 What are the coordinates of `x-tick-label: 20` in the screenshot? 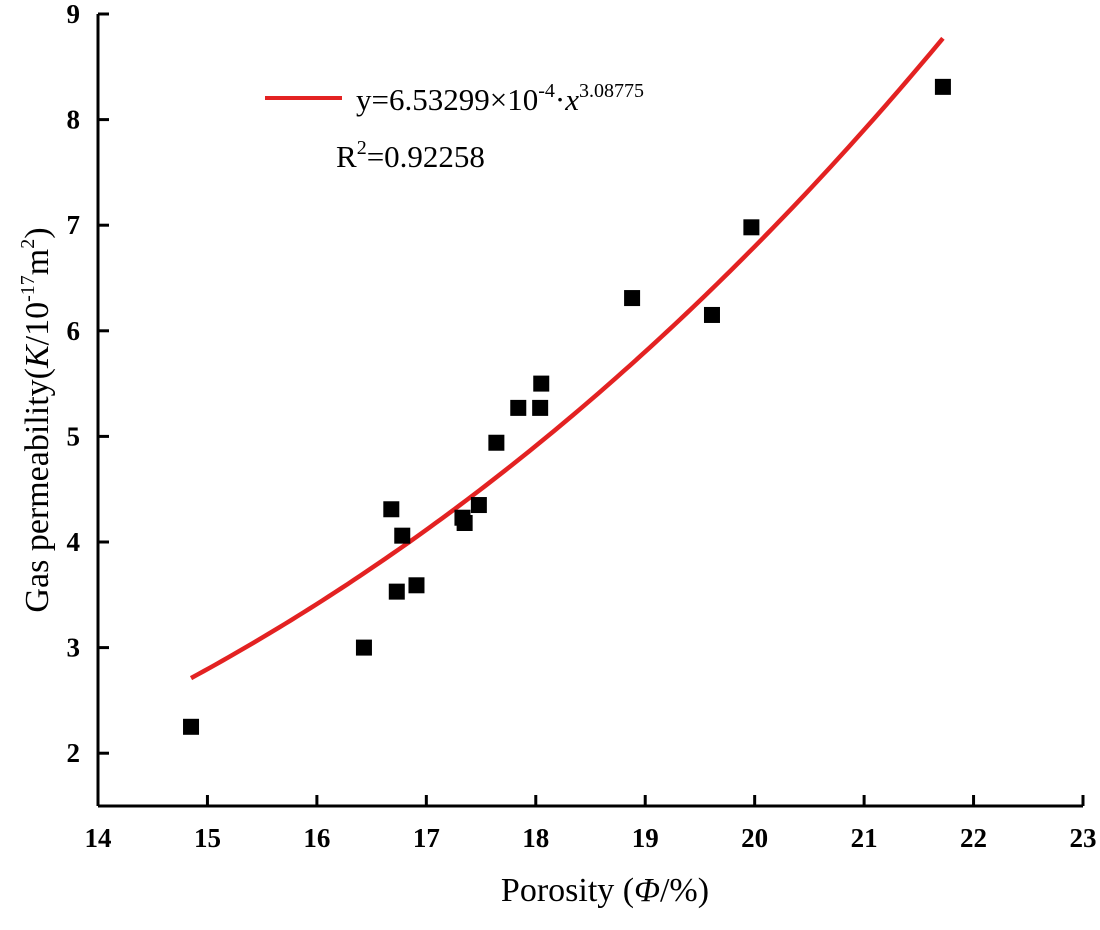 It's located at (754, 838).